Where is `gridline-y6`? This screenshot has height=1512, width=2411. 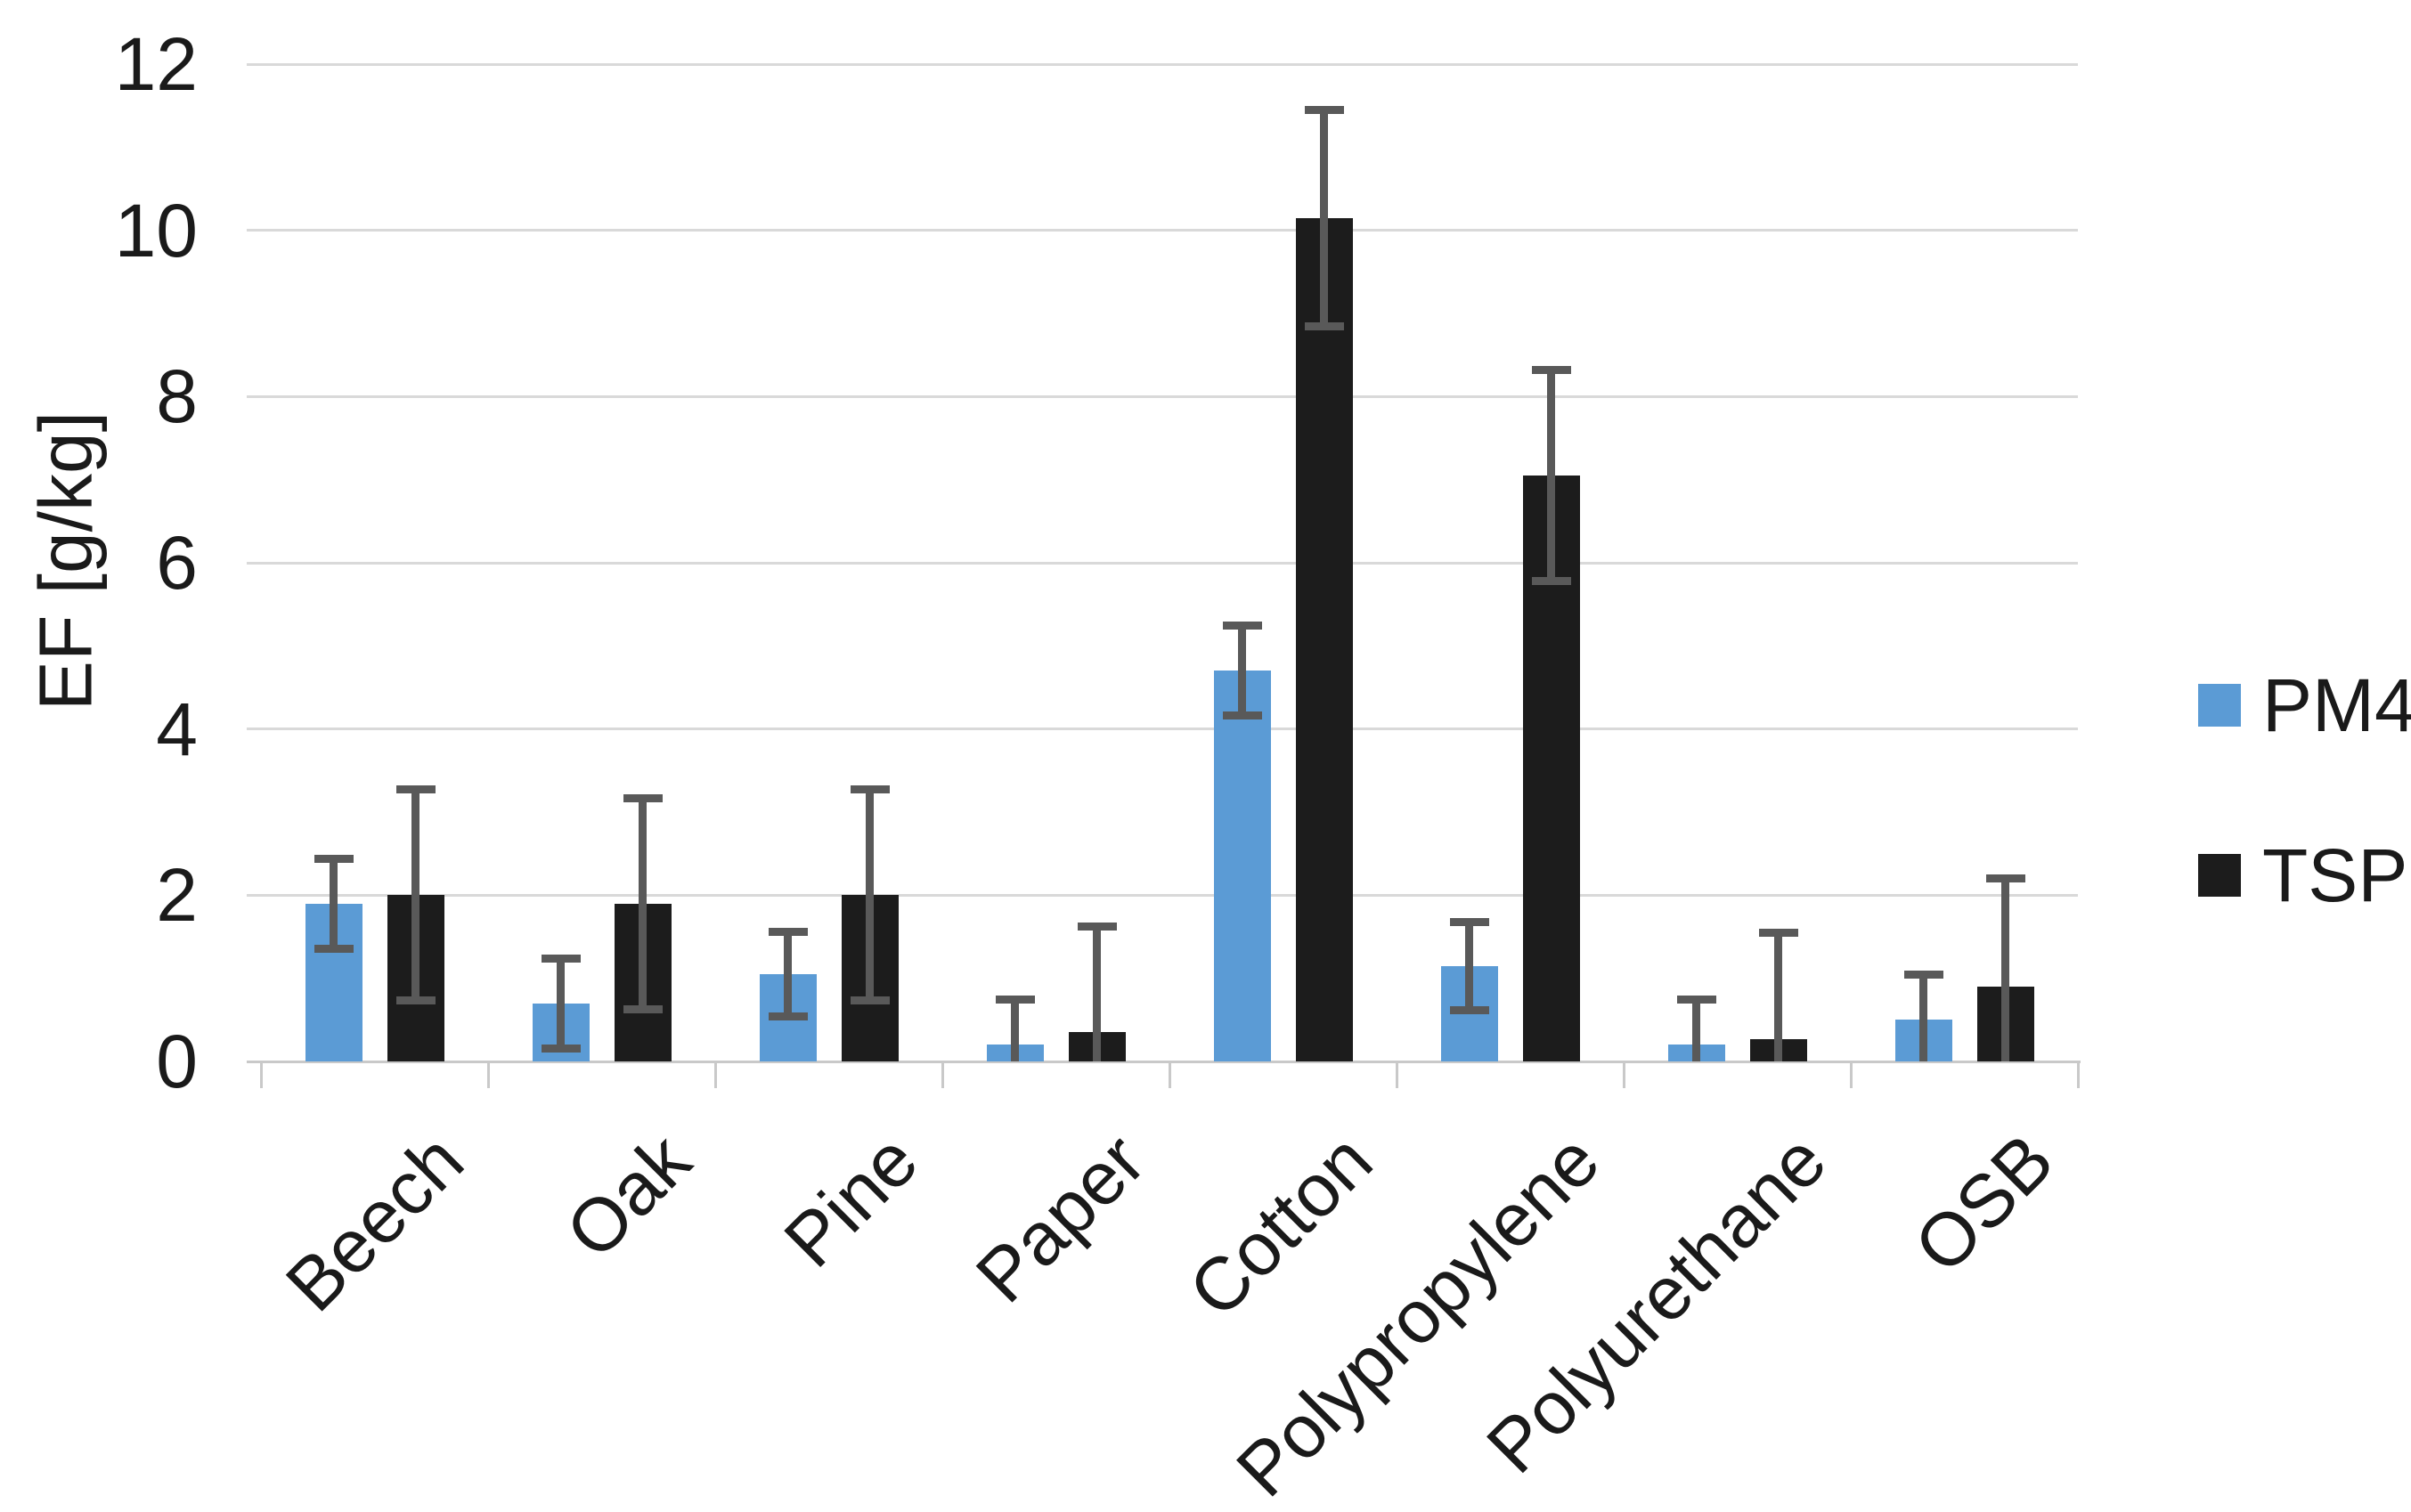 gridline-y6 is located at coordinates (1169, 563).